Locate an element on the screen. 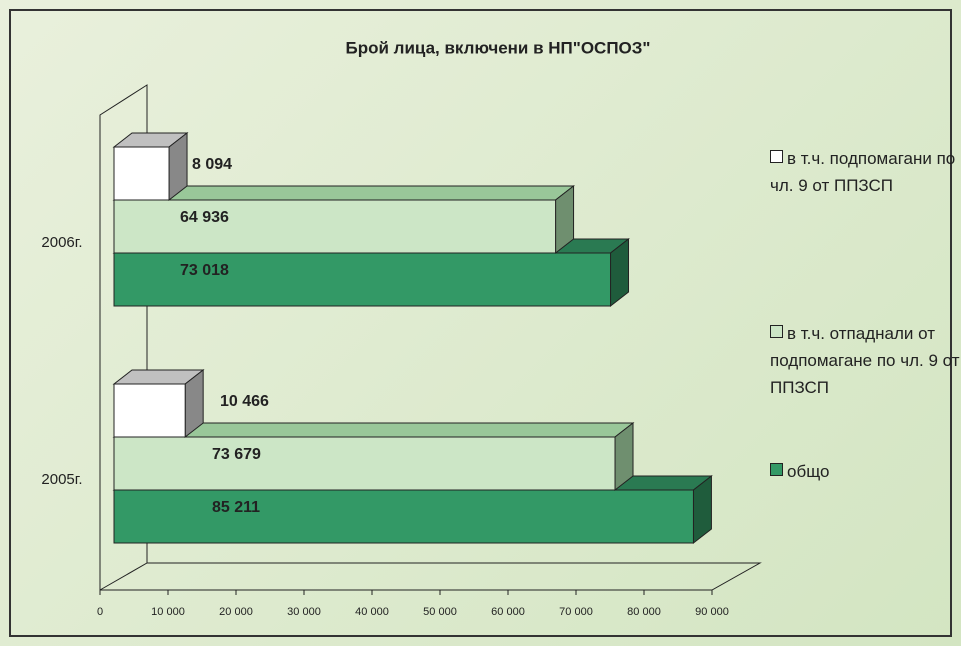 This screenshot has height=646, width=961. x-tick-label: 30 000 is located at coordinates (304, 612).